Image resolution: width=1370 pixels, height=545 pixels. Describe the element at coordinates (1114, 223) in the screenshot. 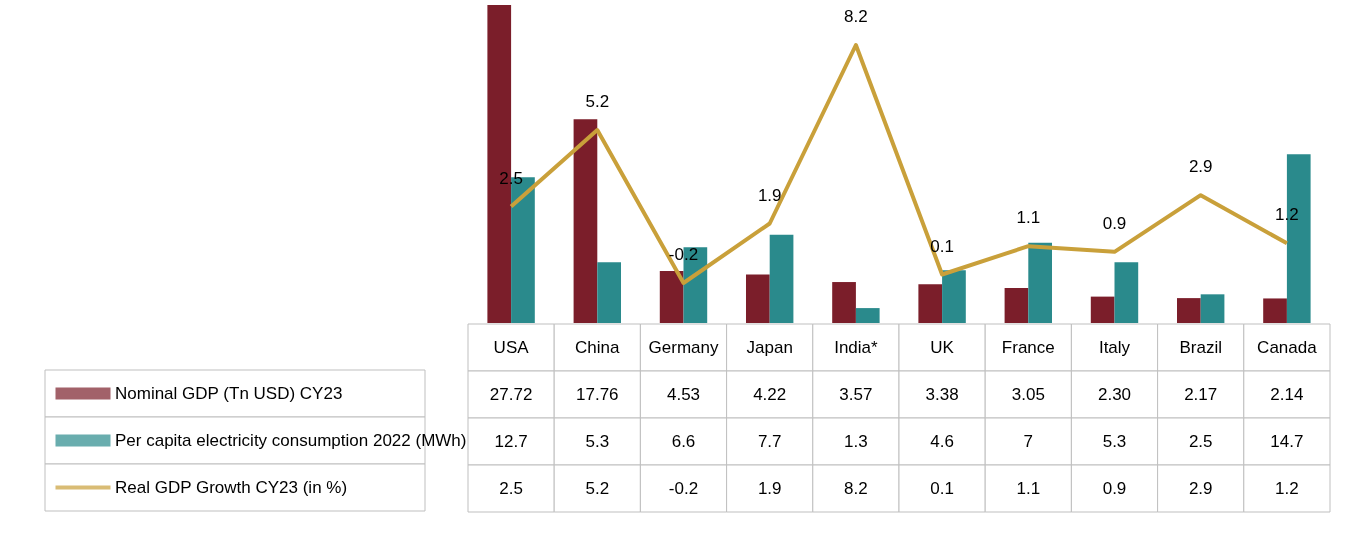

I see `text: 0.9` at that location.